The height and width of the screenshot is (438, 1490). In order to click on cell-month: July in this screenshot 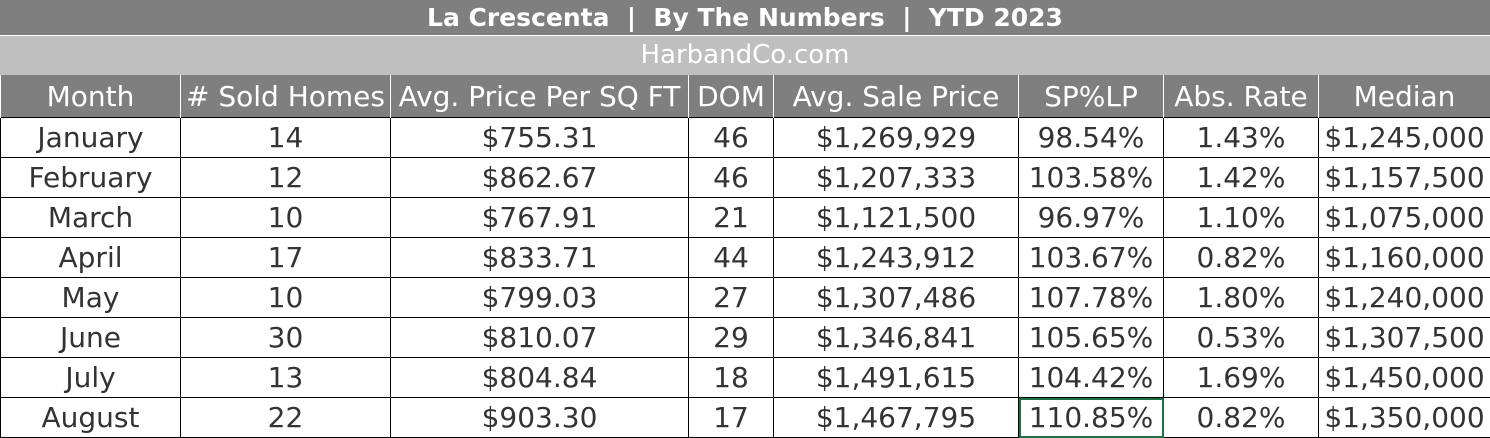, I will do `click(91, 378)`.